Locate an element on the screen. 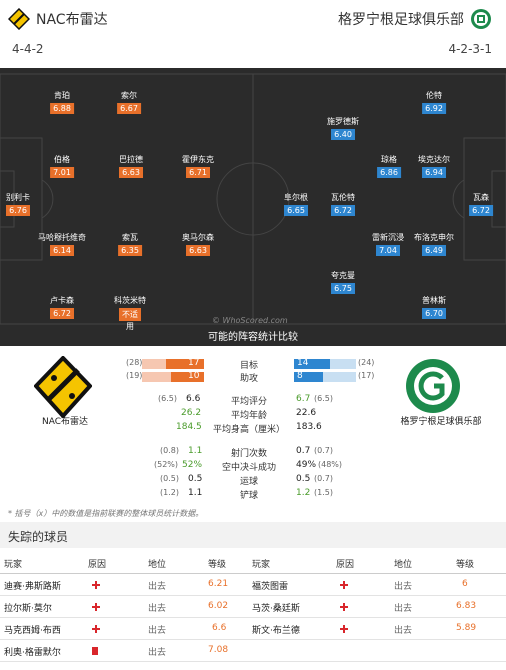  player-home-5: 别利卡 6.76 is located at coordinates (18, 204).